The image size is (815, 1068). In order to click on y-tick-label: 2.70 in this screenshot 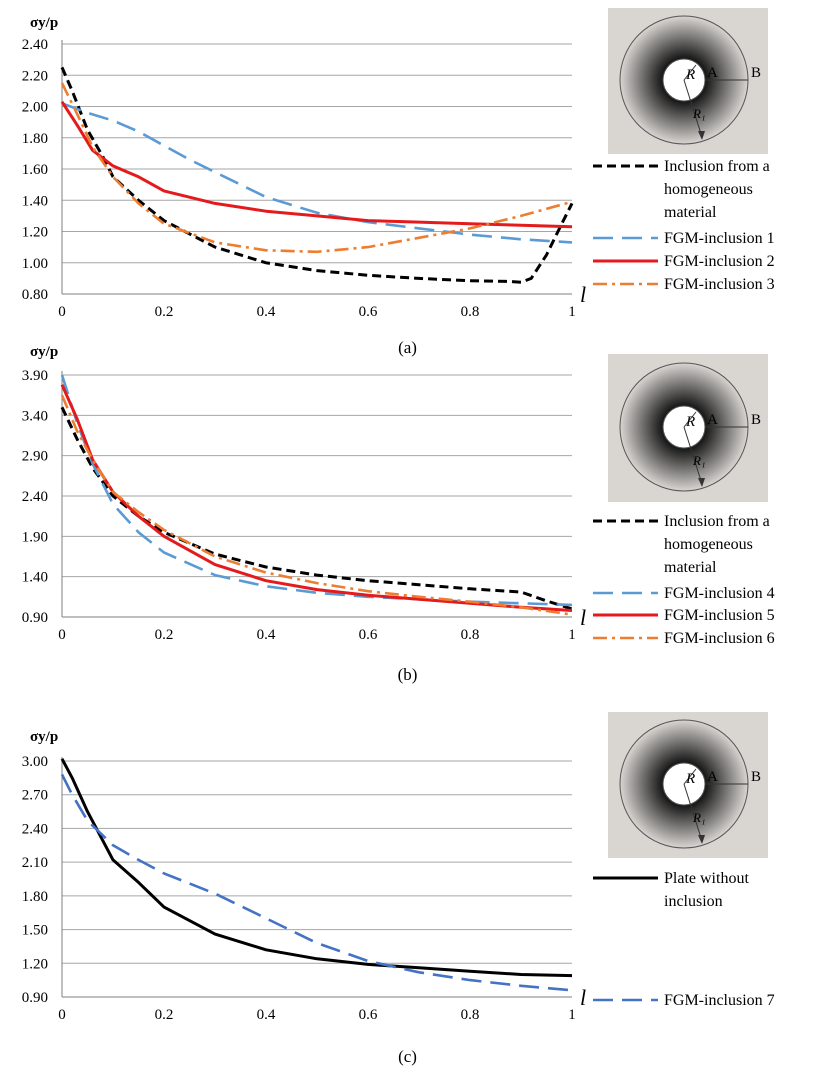, I will do `click(35, 796)`.